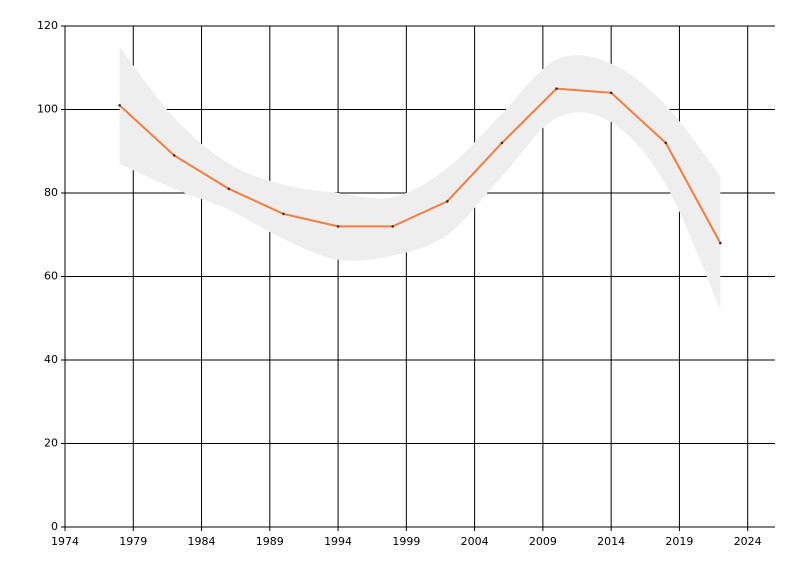  Describe the element at coordinates (338, 541) in the screenshot. I see `x-tick-label: 1994` at that location.